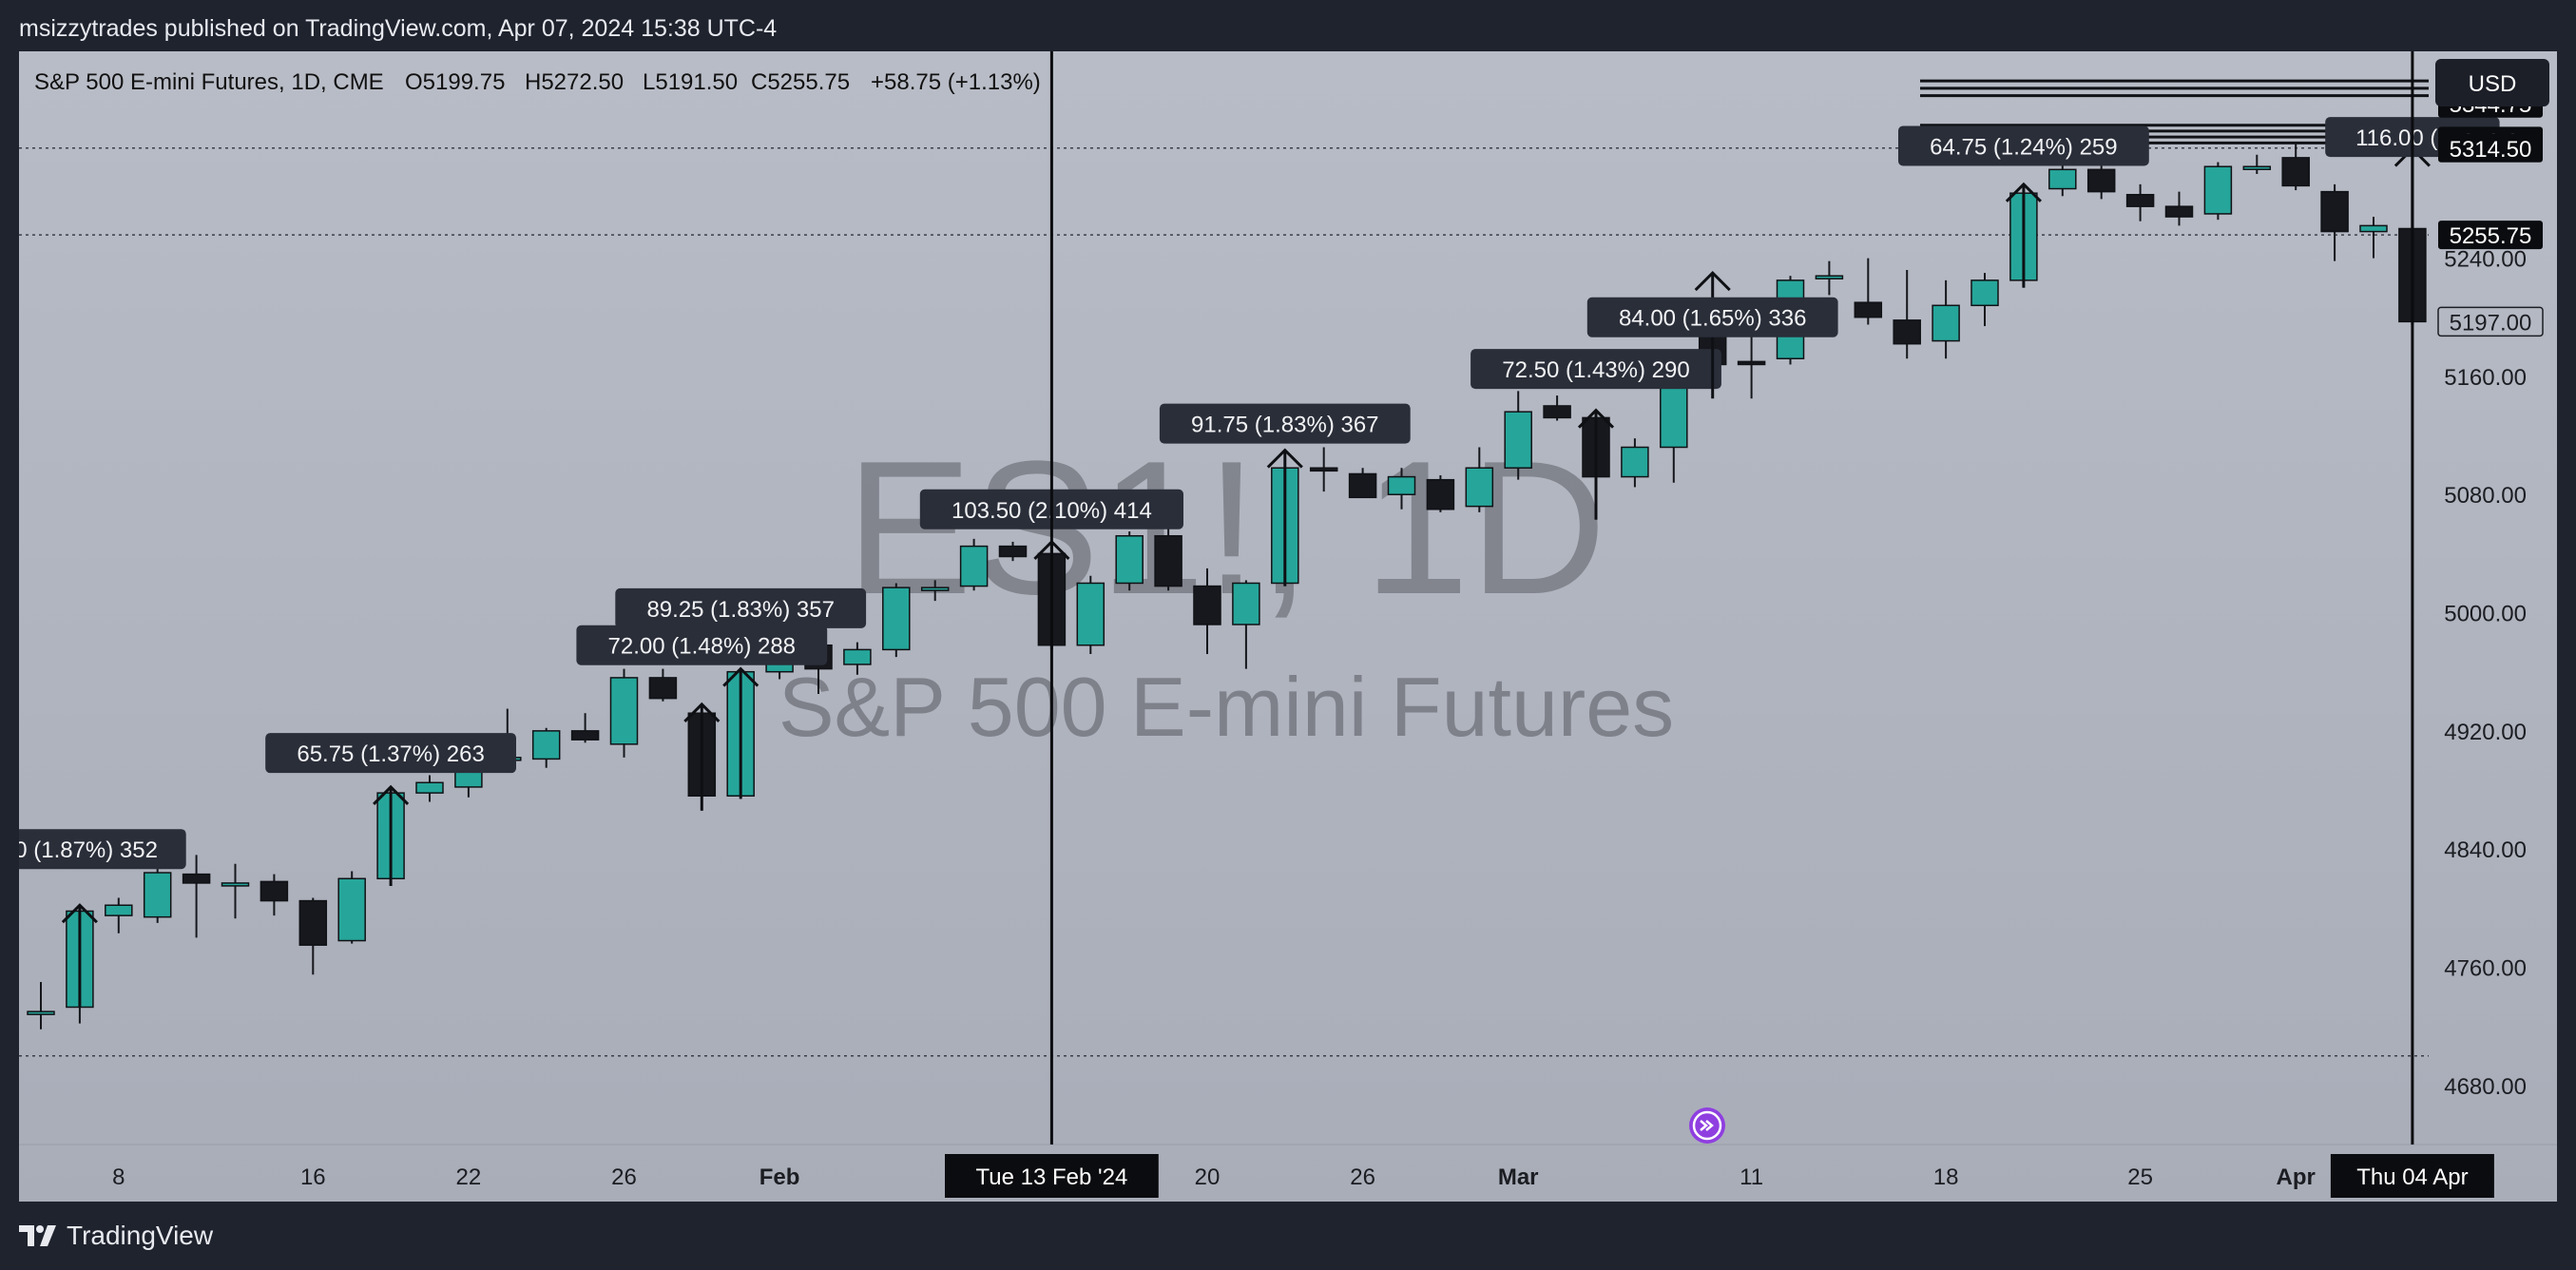 The width and height of the screenshot is (2576, 1270). Describe the element at coordinates (390, 754) in the screenshot. I see `move-label: 65.75 (1.37%) 263` at that location.